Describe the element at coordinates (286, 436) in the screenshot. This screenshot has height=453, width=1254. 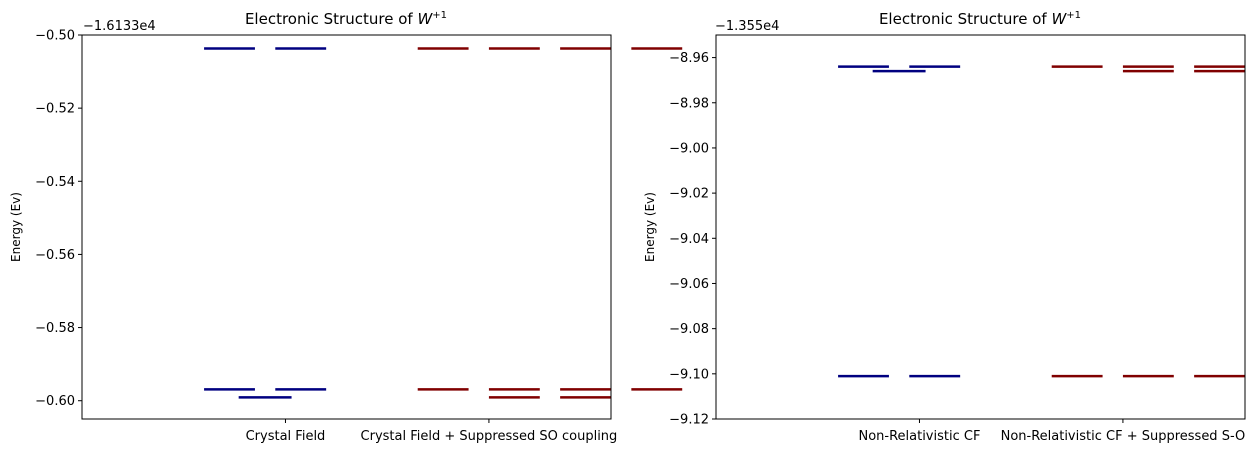
I see `chart-left-xtick-label: Crystal Field` at that location.